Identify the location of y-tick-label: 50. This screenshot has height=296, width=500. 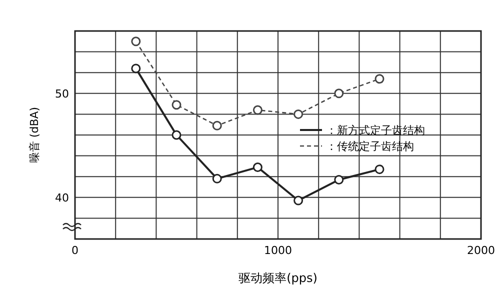
(62, 93).